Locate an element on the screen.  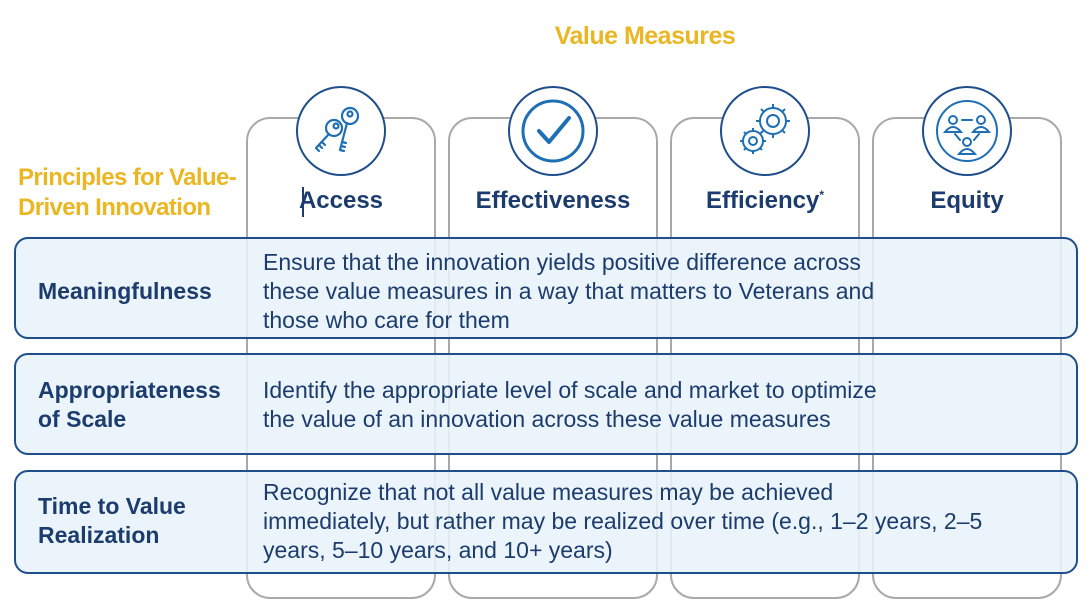
text-cursor is located at coordinates (303, 202).